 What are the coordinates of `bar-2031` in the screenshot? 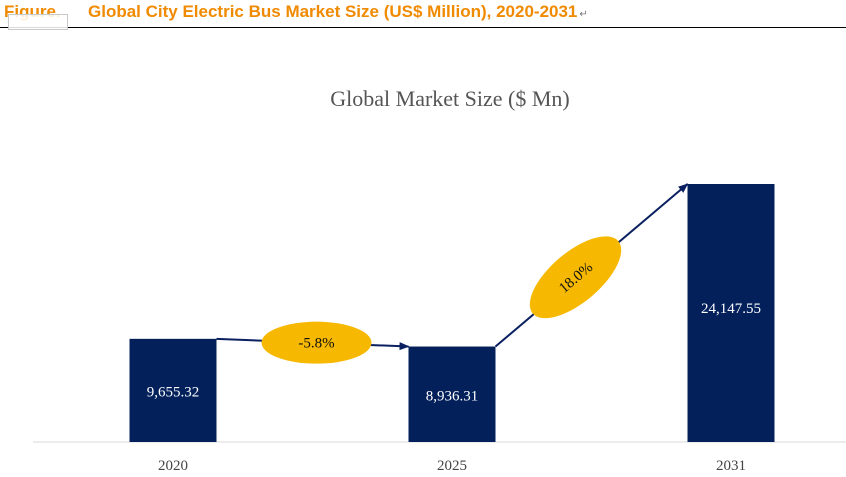 It's located at (731, 313).